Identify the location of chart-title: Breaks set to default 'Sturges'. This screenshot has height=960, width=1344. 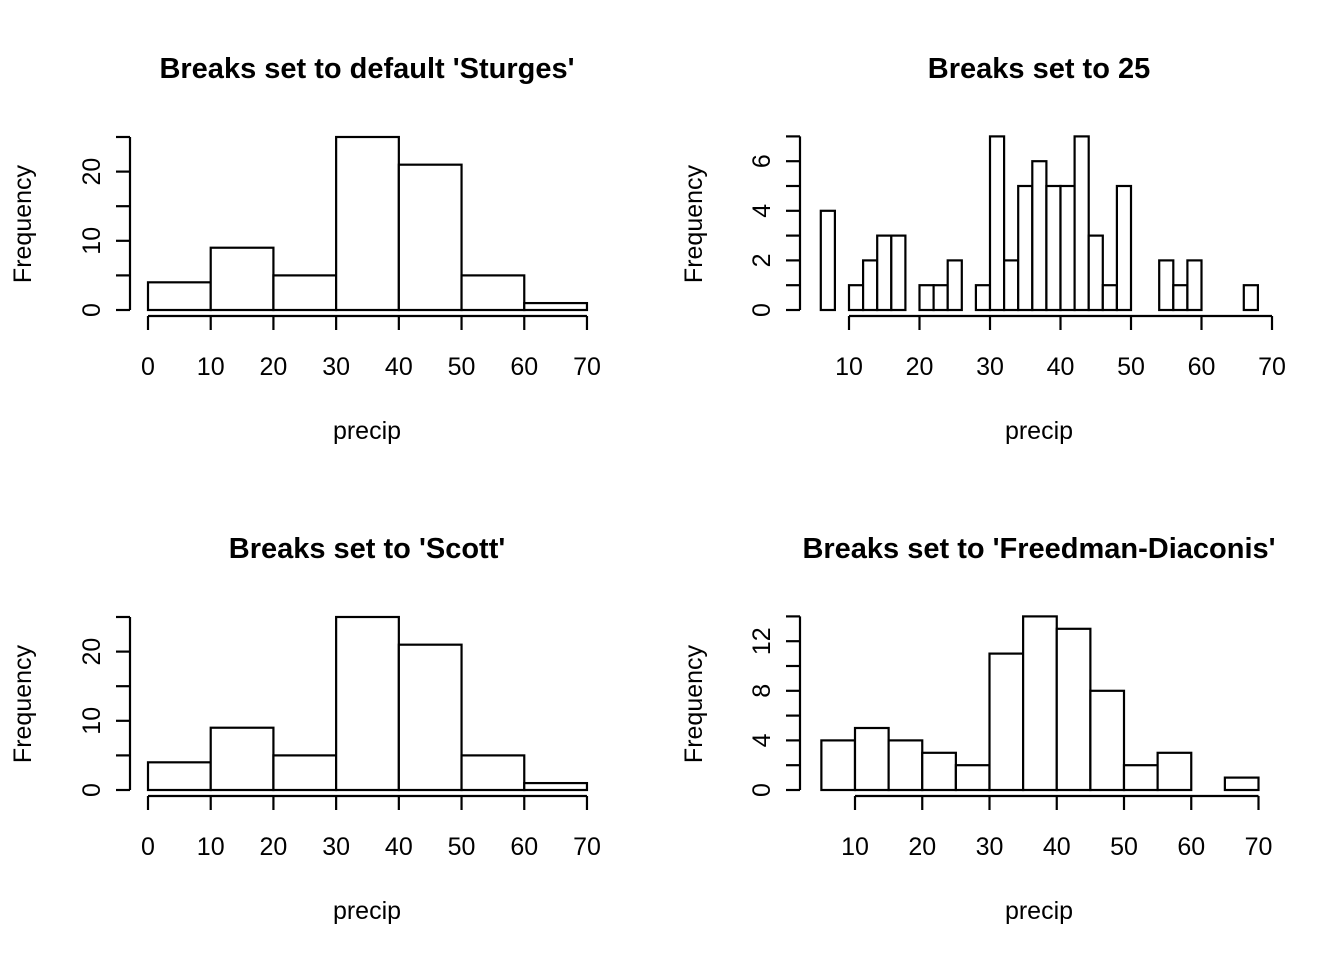
(366, 69).